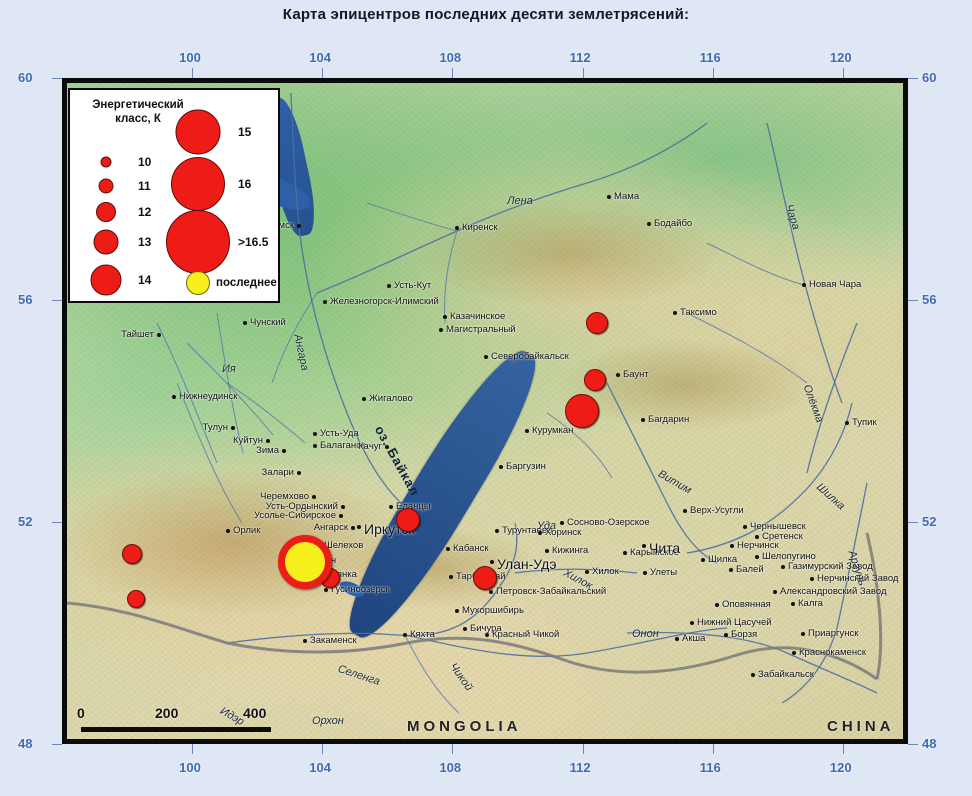 Image resolution: width=972 pixels, height=796 pixels. What do you see at coordinates (553, 430) in the screenshot?
I see `city-label: Курумкан` at bounding box center [553, 430].